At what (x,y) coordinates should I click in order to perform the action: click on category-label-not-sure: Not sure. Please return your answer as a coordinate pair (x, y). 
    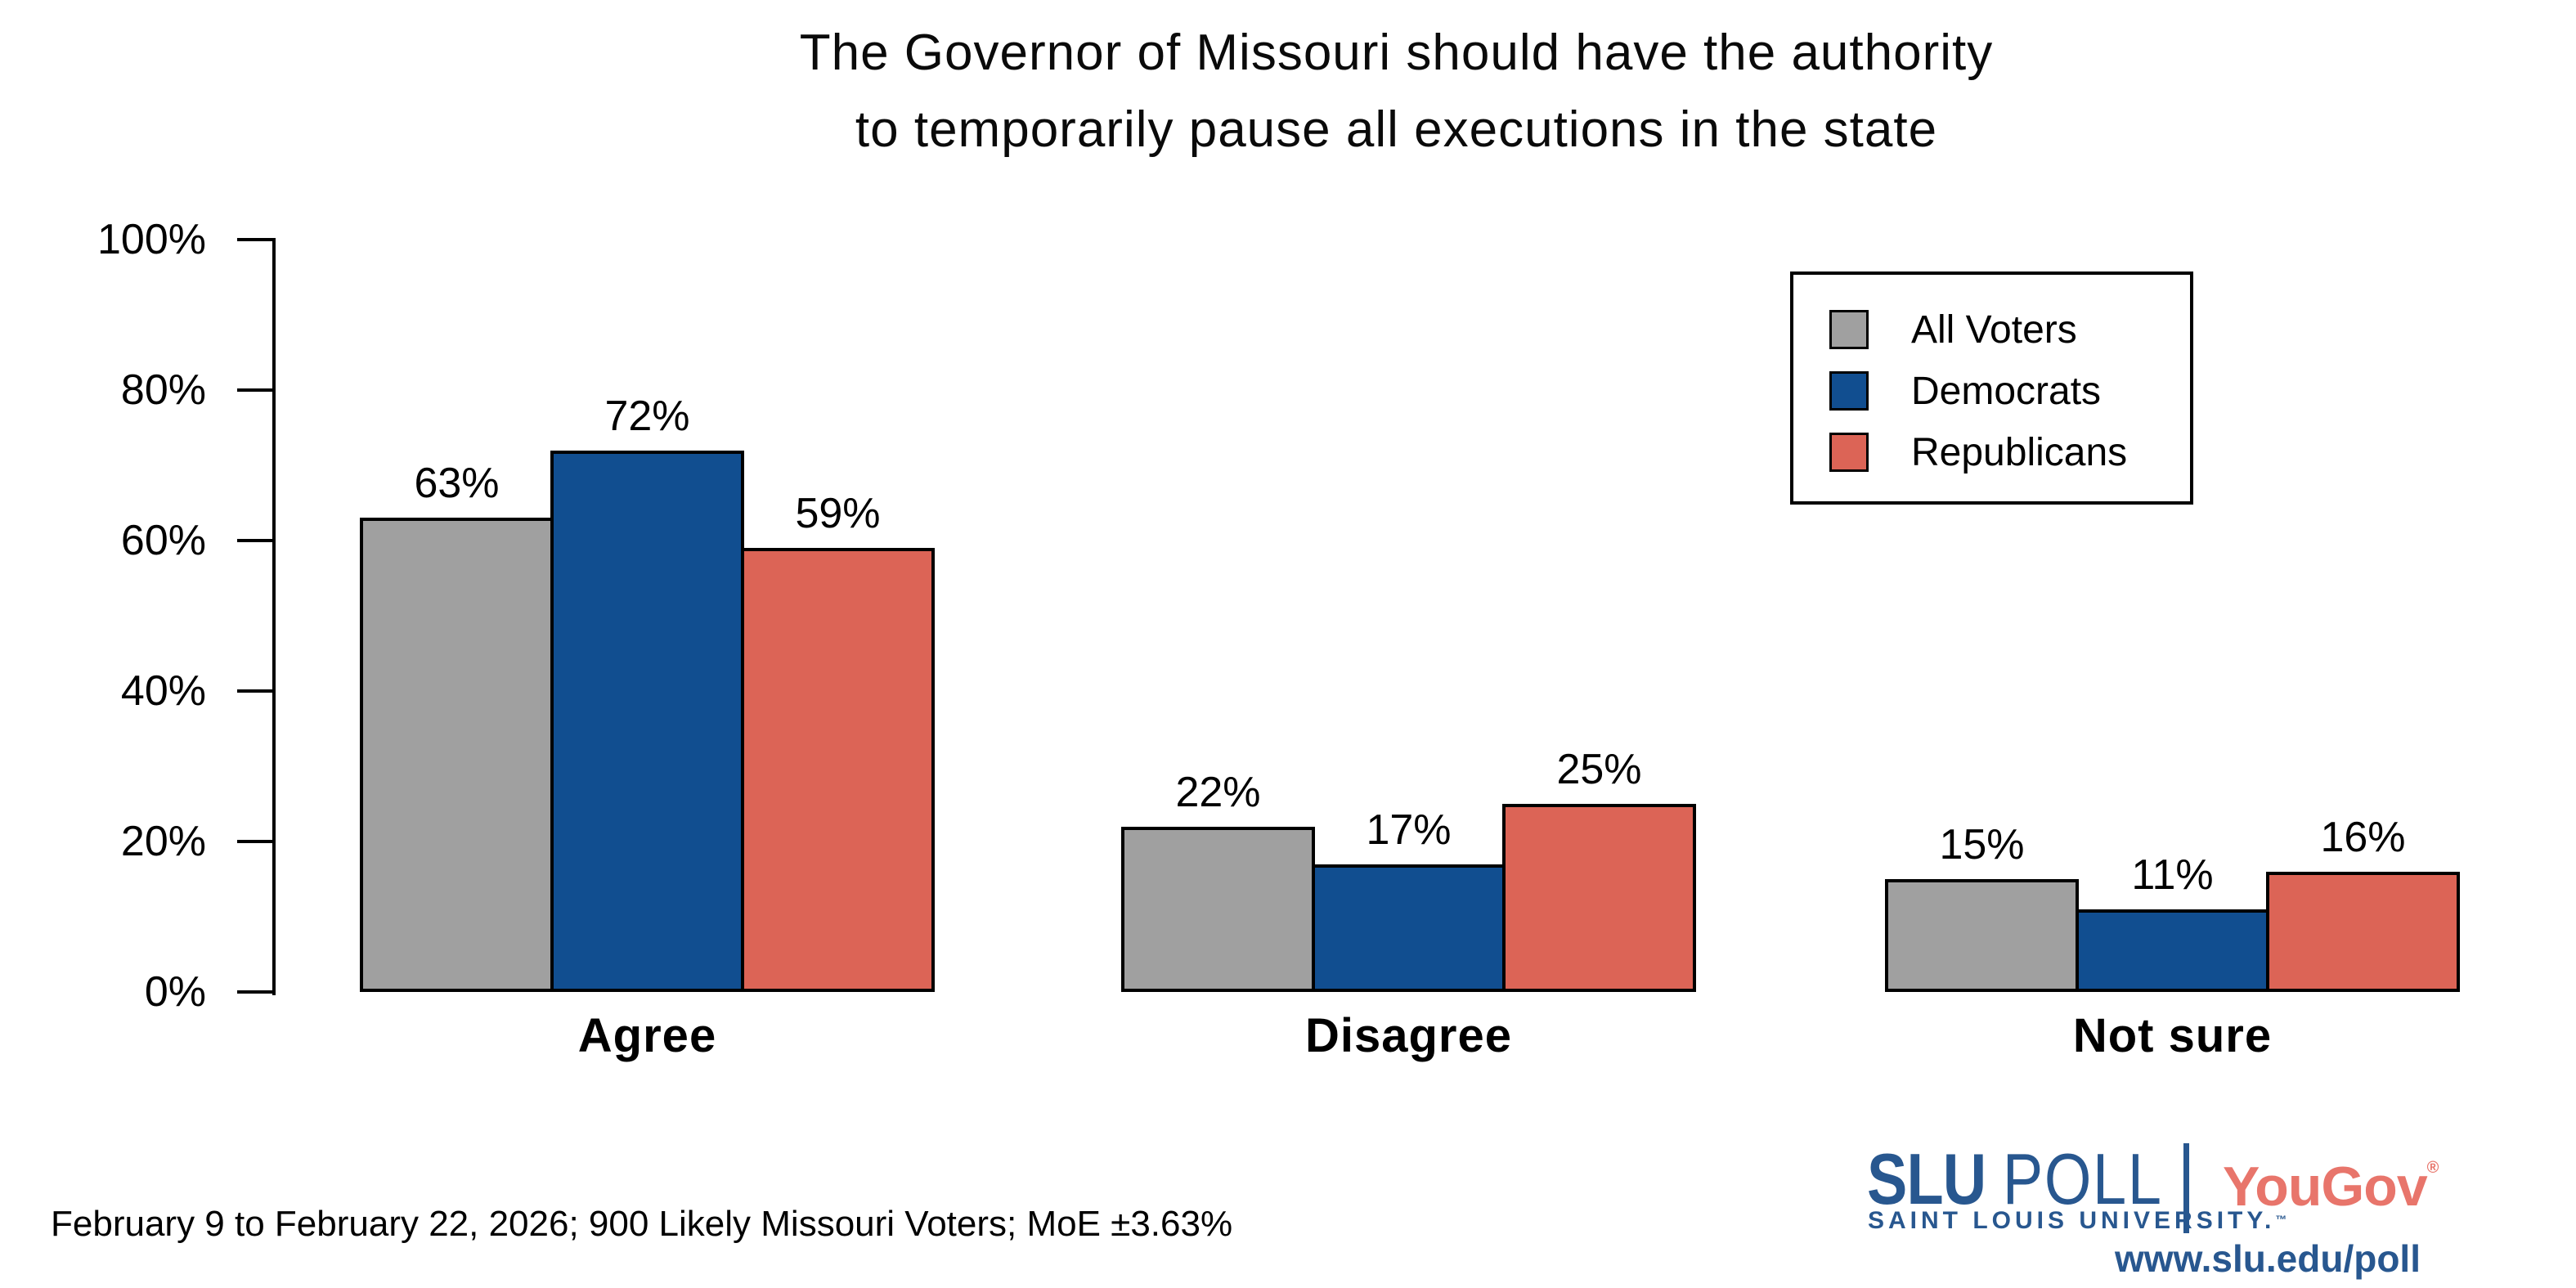
    Looking at the image, I should click on (2172, 1035).